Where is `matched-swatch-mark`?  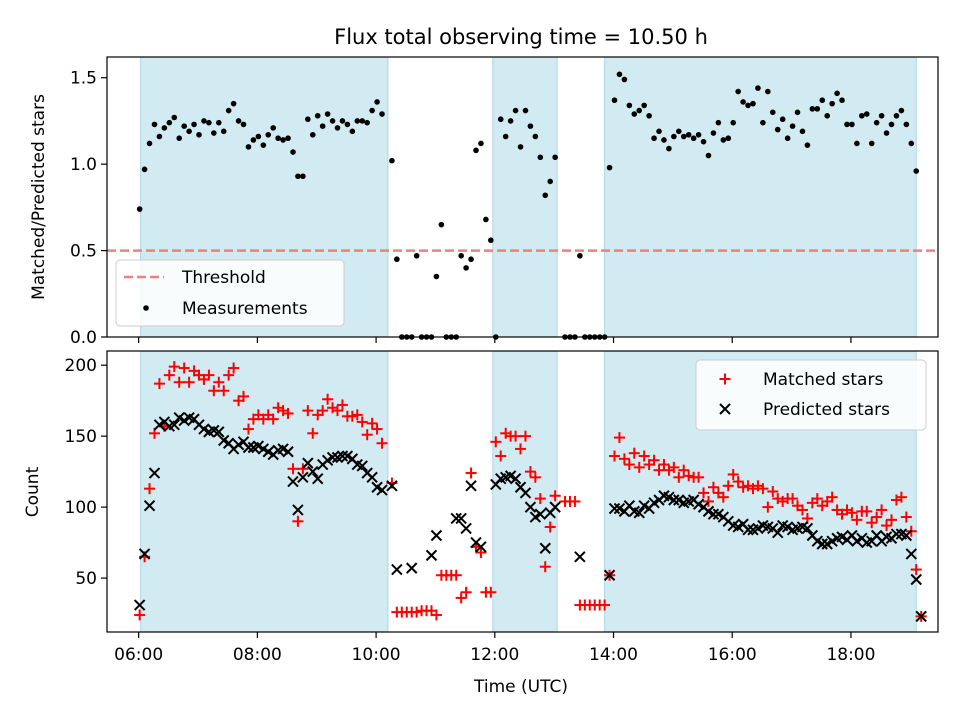 matched-swatch-mark is located at coordinates (725, 379).